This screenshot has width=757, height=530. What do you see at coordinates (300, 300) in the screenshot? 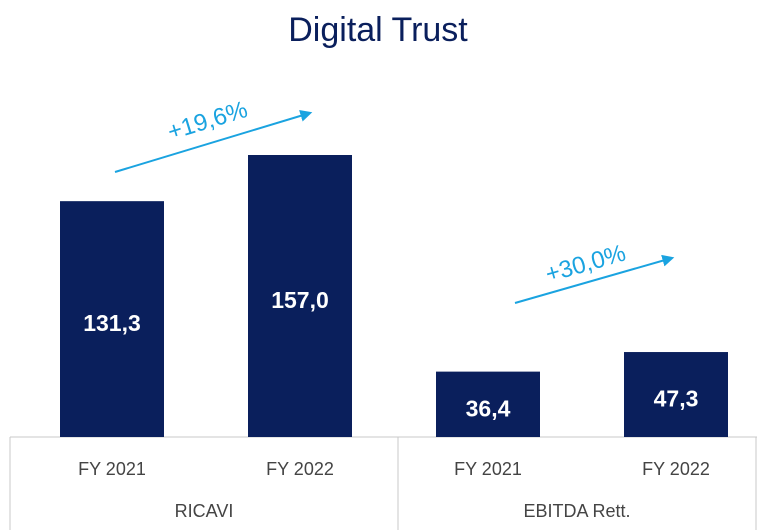
I see `value-label: 157,0` at bounding box center [300, 300].